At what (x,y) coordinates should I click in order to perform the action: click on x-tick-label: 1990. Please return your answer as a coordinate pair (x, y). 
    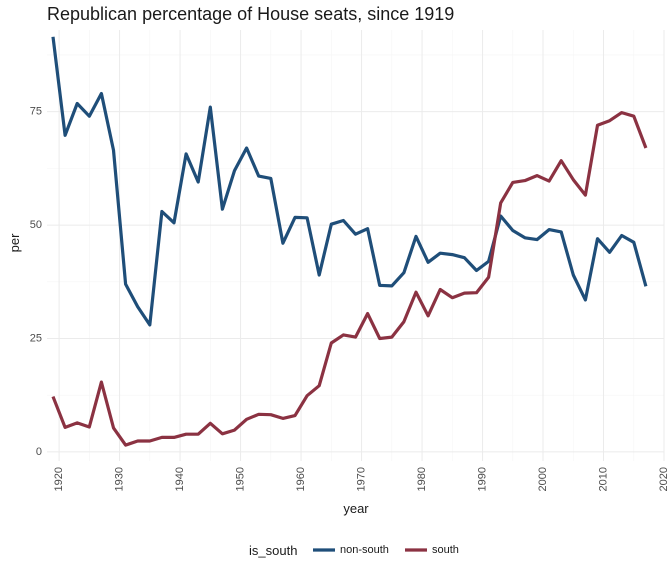
    Looking at the image, I should click on (483, 479).